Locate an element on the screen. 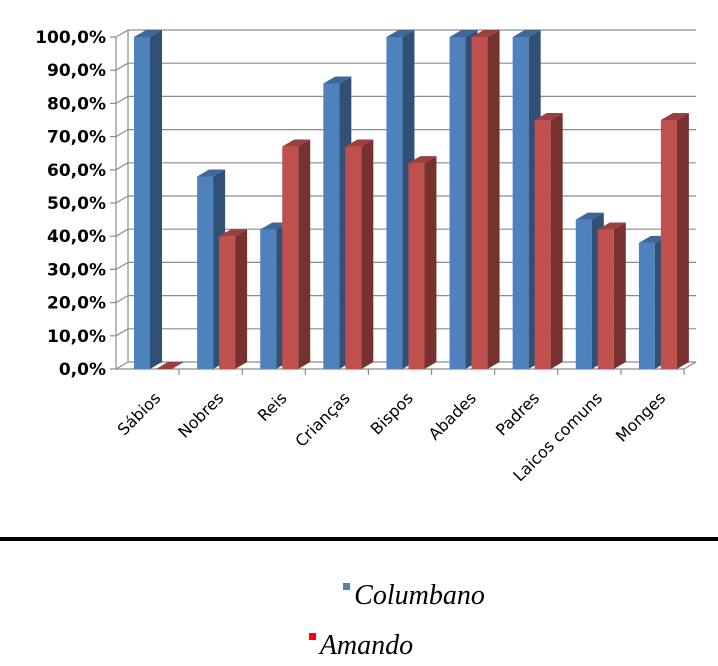 This screenshot has height=666, width=718. legend-item-amando: Amando is located at coordinates (359, 646).